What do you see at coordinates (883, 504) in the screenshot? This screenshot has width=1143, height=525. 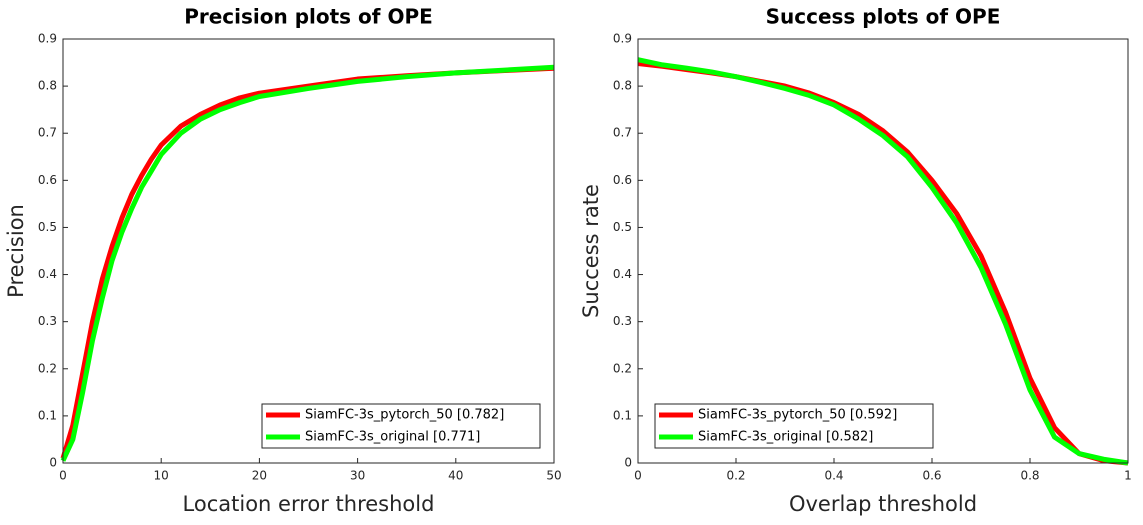 I see `x-axis-label: Overlap threshold` at bounding box center [883, 504].